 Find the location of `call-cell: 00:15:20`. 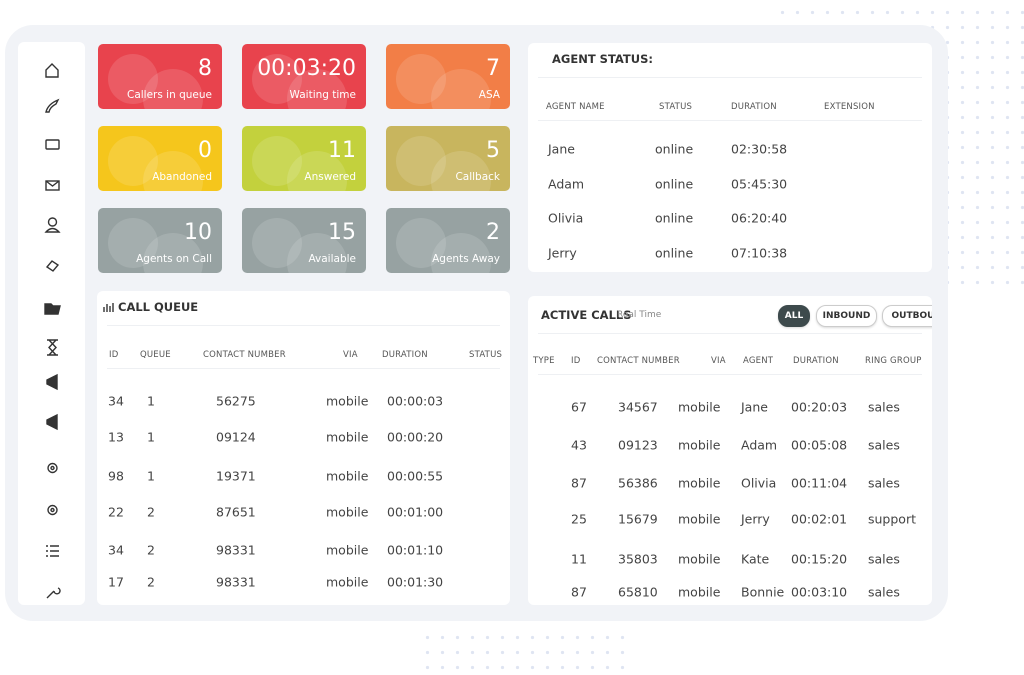

call-cell: 00:15:20 is located at coordinates (819, 559).